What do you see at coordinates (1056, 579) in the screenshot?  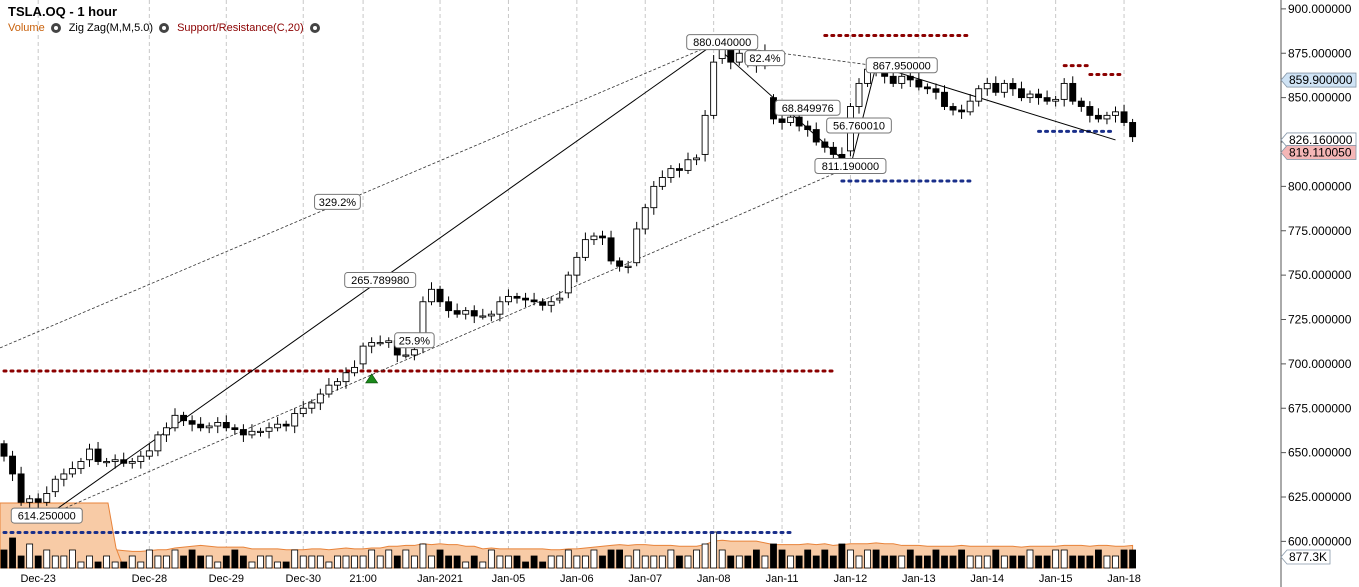 I see `x-tick-label: Jan-15` at bounding box center [1056, 579].